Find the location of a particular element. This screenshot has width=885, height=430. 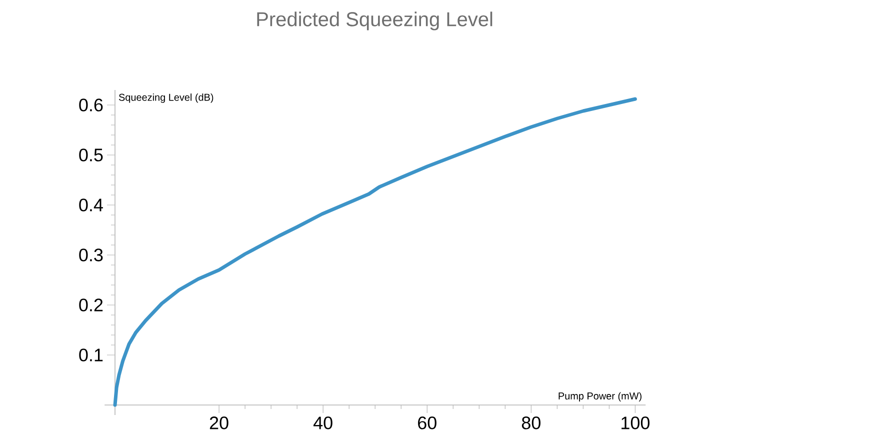

y-tick-label: 0.2 is located at coordinates (91, 305).